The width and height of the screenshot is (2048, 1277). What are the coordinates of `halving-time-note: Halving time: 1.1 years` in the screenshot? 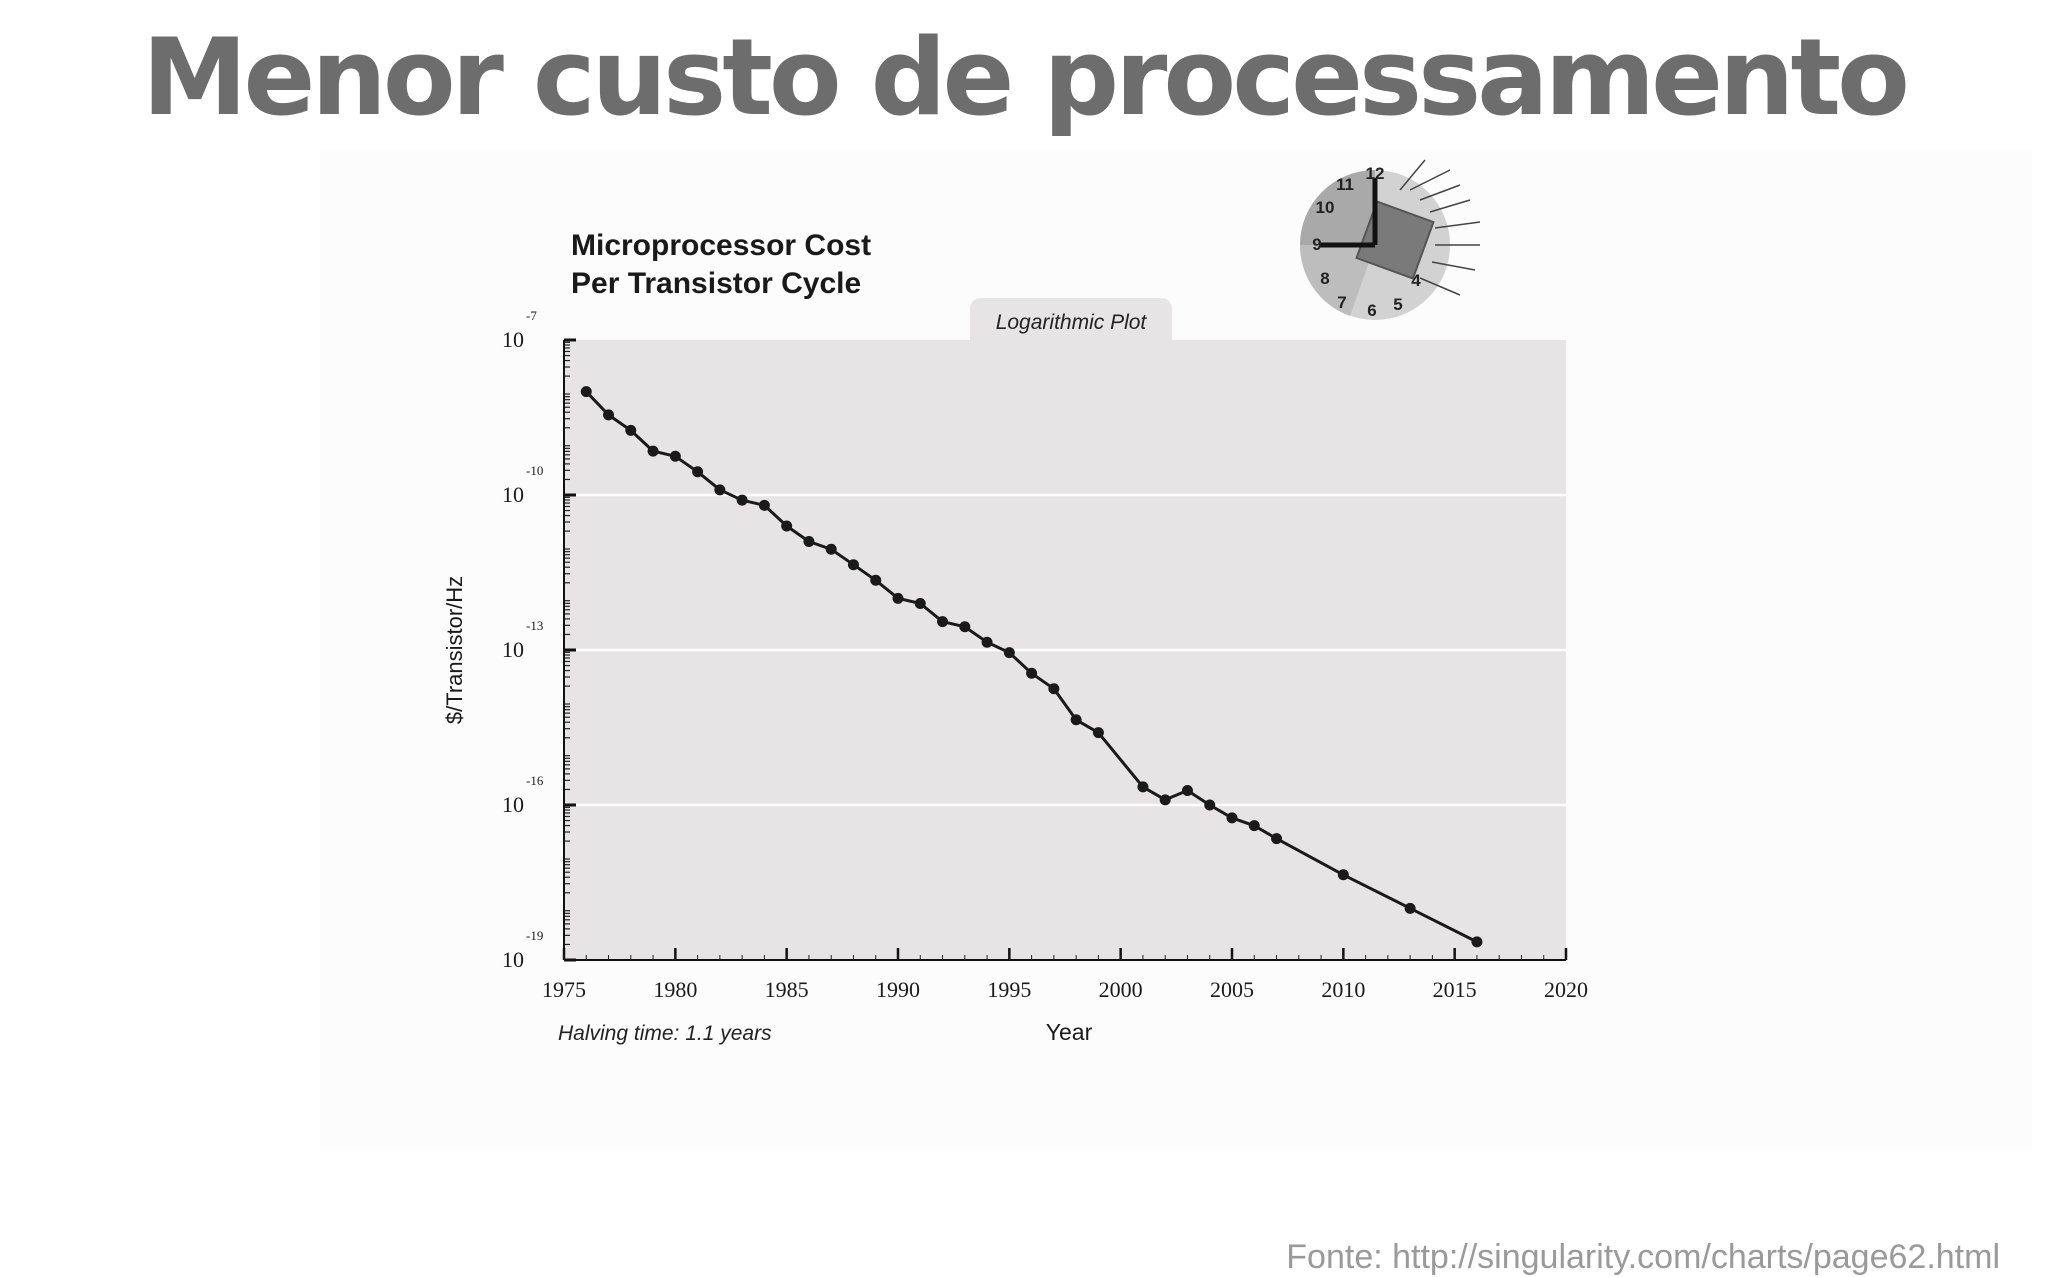 It's located at (665, 1033).